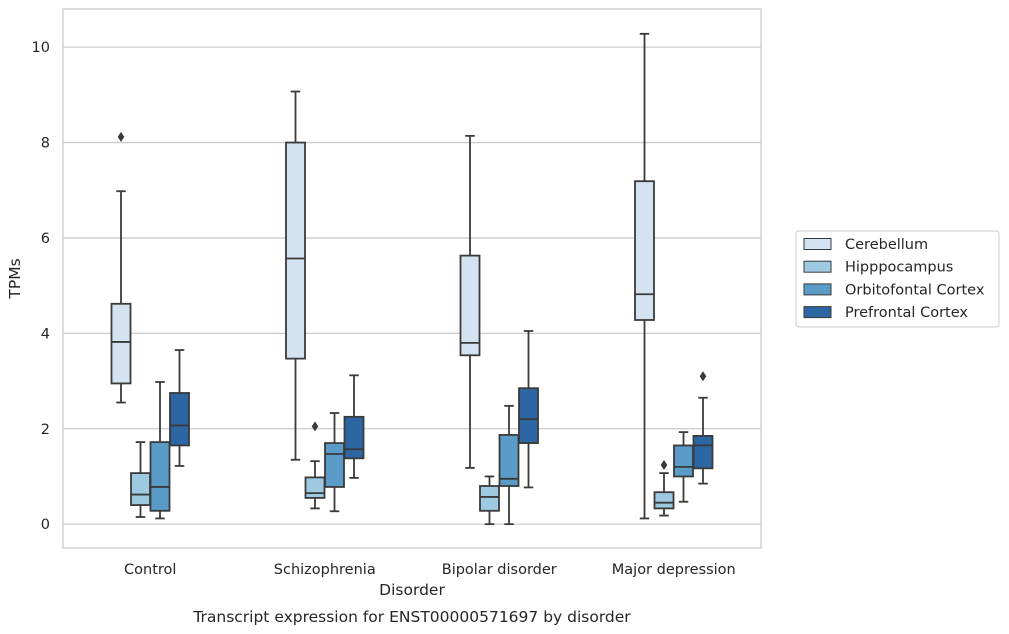  What do you see at coordinates (41, 286) in the screenshot?
I see `y-tick-labels: 0 2 4 6 8 10` at bounding box center [41, 286].